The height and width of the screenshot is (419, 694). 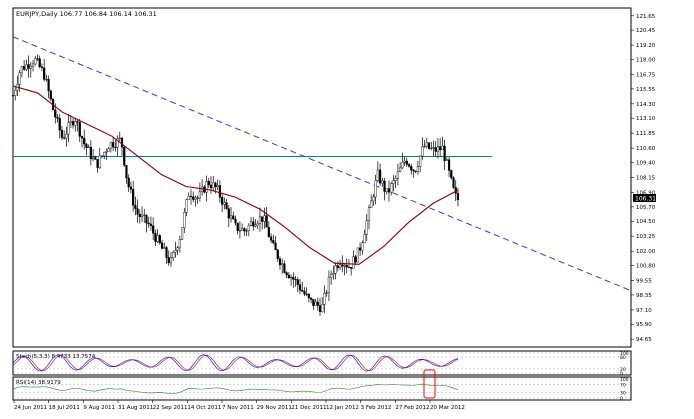 What do you see at coordinates (644, 311) in the screenshot?
I see `y-tick-label: 97.10` at bounding box center [644, 311].